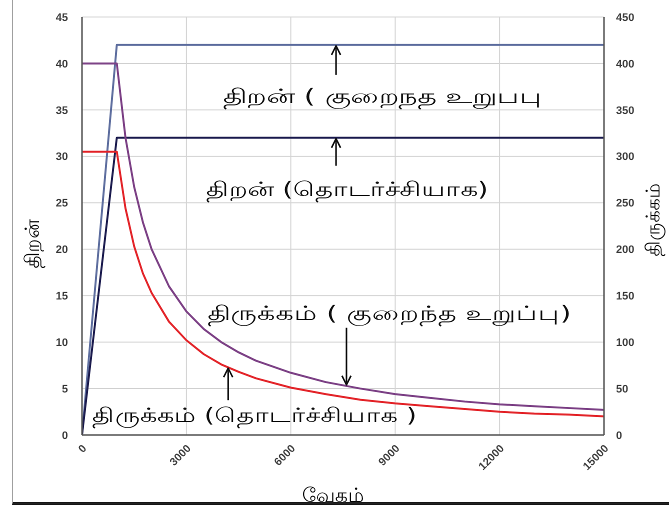 This screenshot has width=669, height=506. What do you see at coordinates (625, 110) in the screenshot?
I see `y2-tick-label: 350` at bounding box center [625, 110].